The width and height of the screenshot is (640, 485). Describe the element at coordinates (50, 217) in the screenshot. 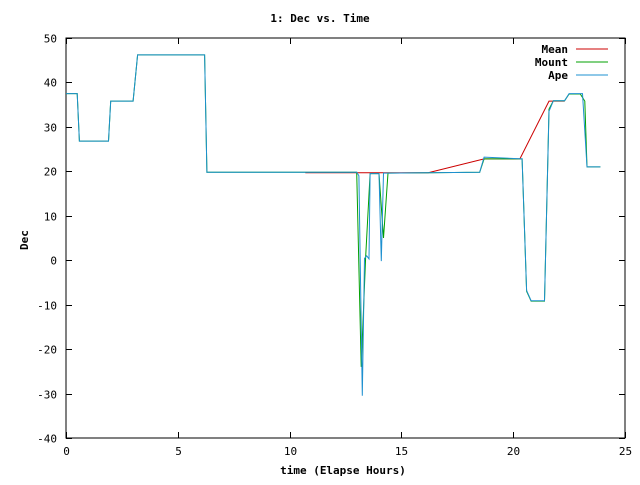

I see `y-tick-label: 10` at that location.